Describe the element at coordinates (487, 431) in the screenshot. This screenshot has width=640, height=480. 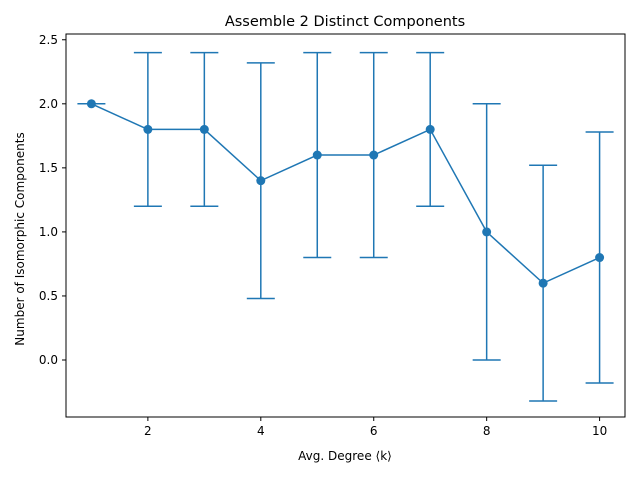
I see `x-tick-label: 8` at that location.